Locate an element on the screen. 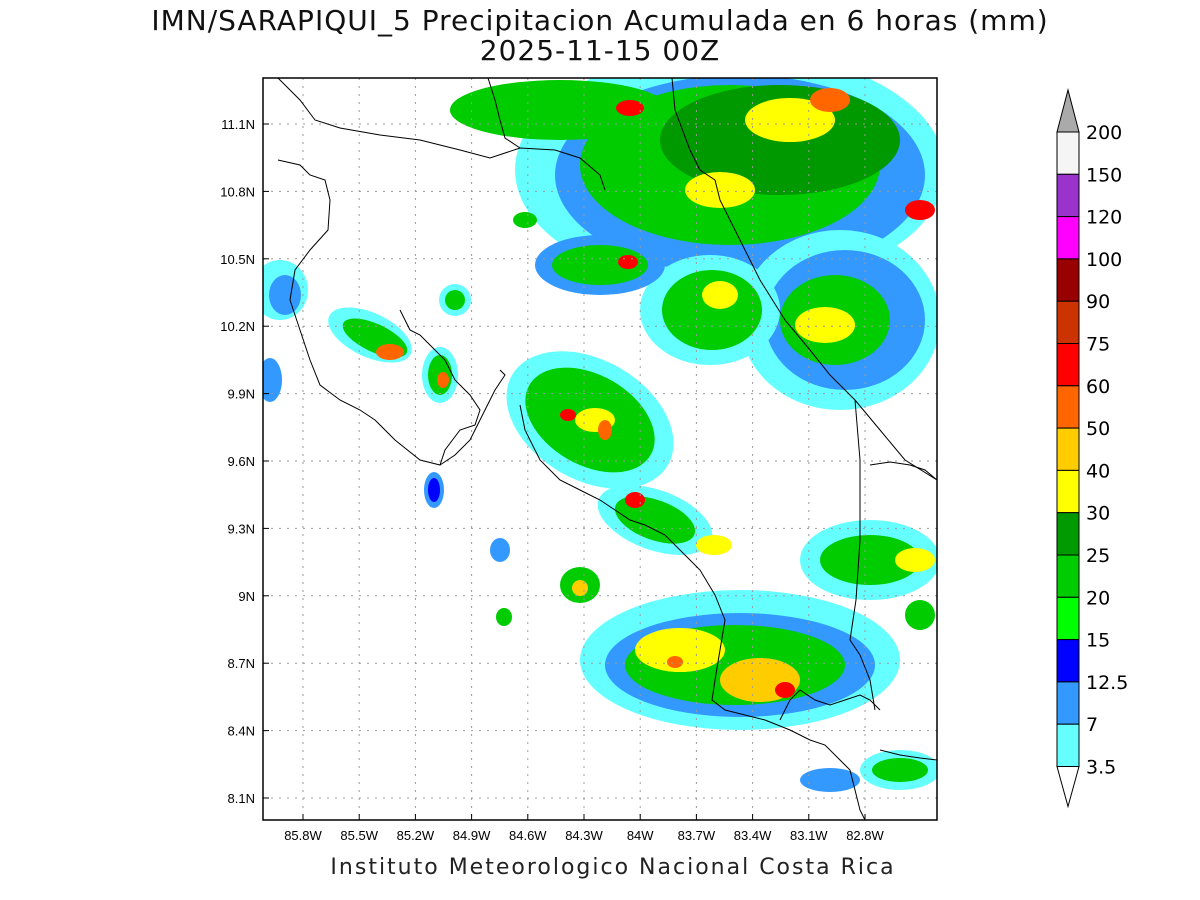 This screenshot has height=900, width=1200. lon-tick-label: 85.2W is located at coordinates (416, 835).